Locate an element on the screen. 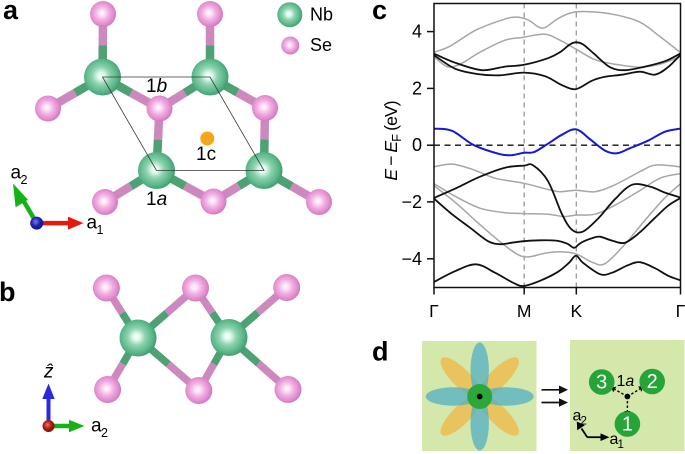 This screenshot has height=454, width=685. svg-text: 3 is located at coordinates (601, 383).